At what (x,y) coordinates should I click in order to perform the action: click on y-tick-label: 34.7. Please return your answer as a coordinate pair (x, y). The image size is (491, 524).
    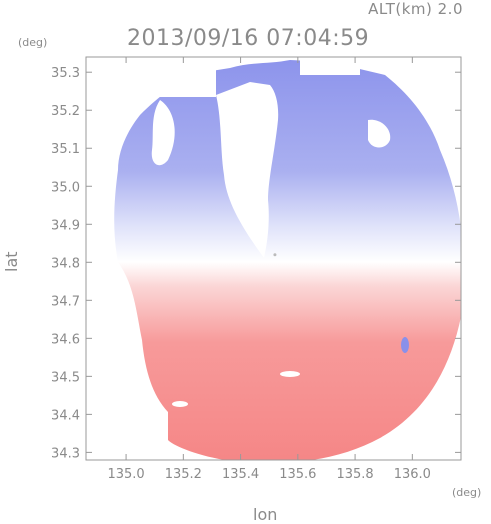
    Looking at the image, I should click on (65, 301).